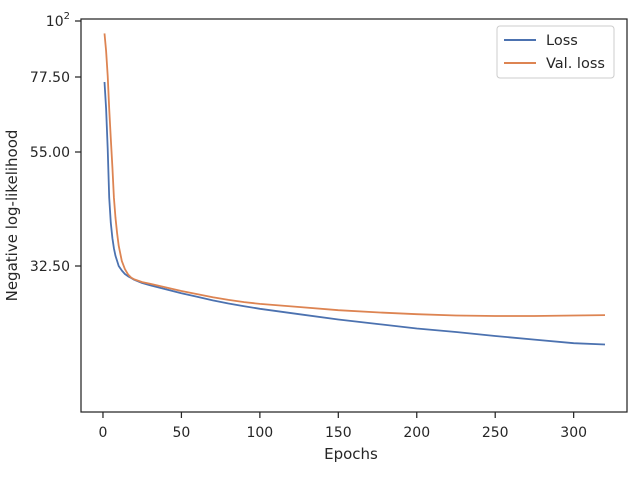 Image resolution: width=640 pixels, height=480 pixels. What do you see at coordinates (50, 153) in the screenshot?
I see `y-tick-label: 55.00` at bounding box center [50, 153].